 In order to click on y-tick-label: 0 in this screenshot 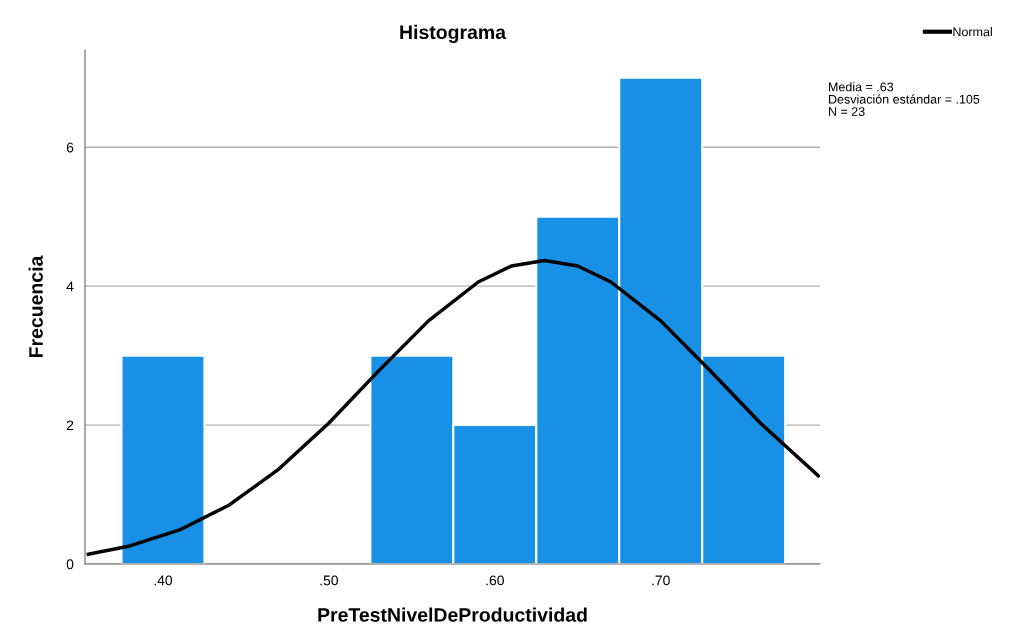, I will do `click(70, 564)`.